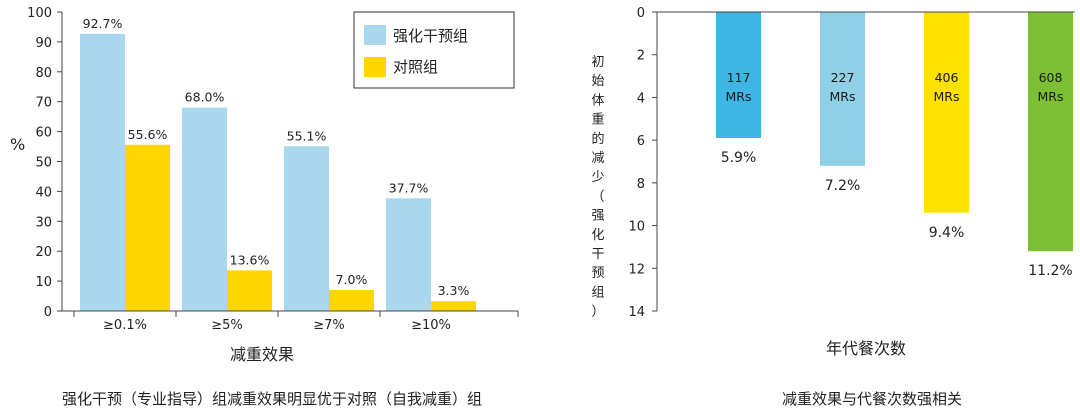 Image resolution: width=1080 pixels, height=418 pixels. I want to click on left-bar-value-label: 13.6%, so click(250, 259).